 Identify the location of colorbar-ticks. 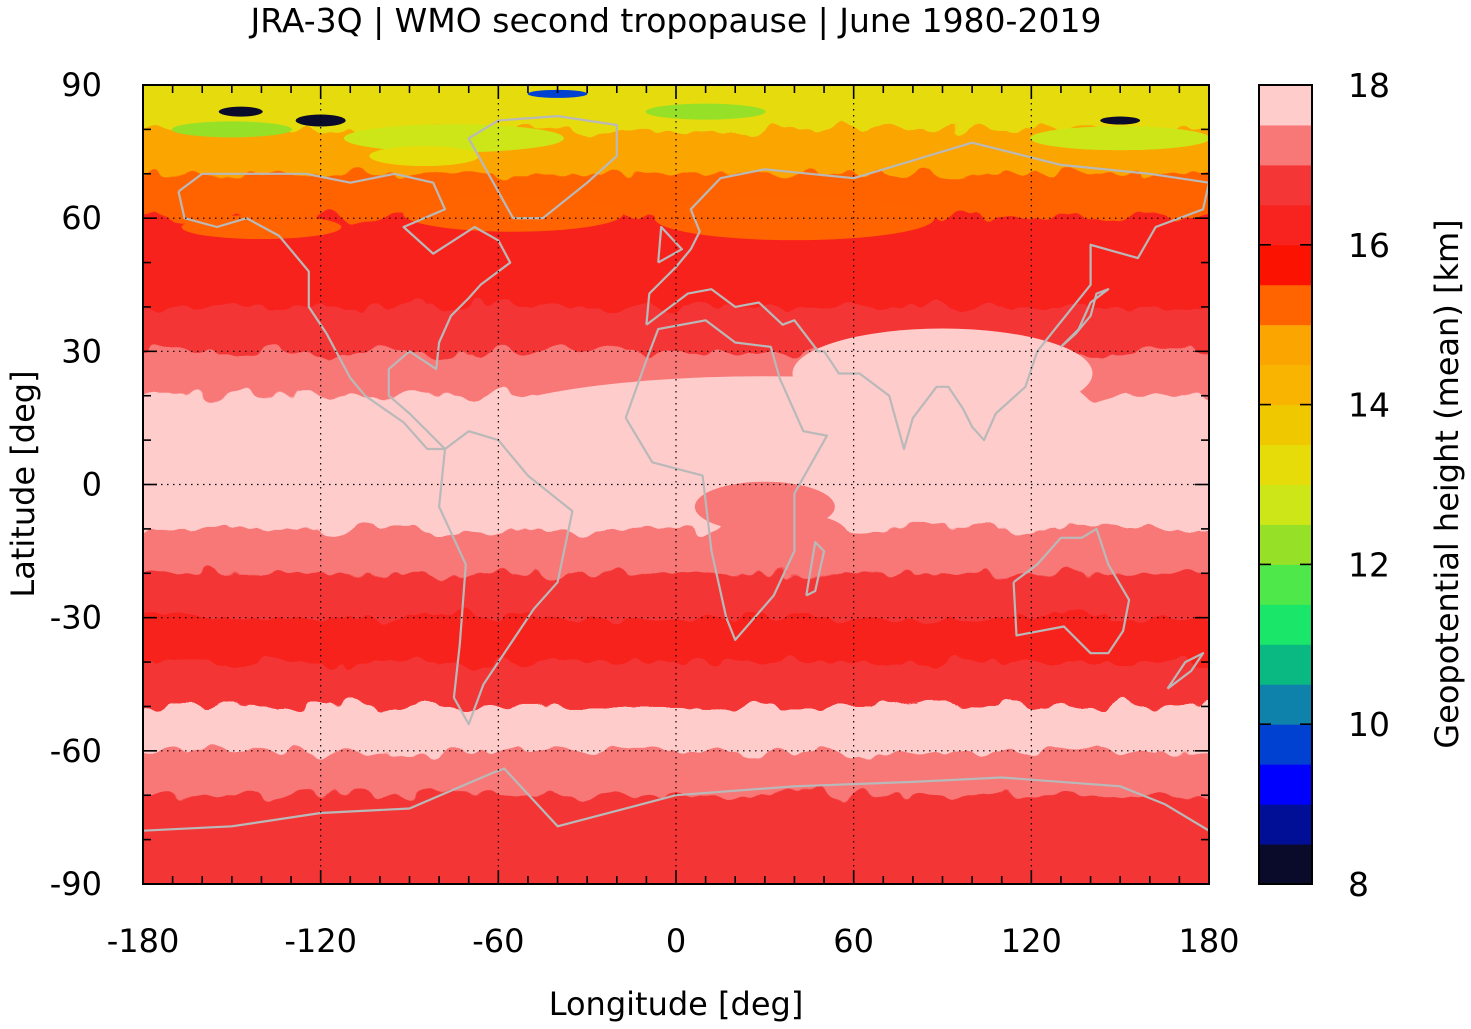
(1285, 484).